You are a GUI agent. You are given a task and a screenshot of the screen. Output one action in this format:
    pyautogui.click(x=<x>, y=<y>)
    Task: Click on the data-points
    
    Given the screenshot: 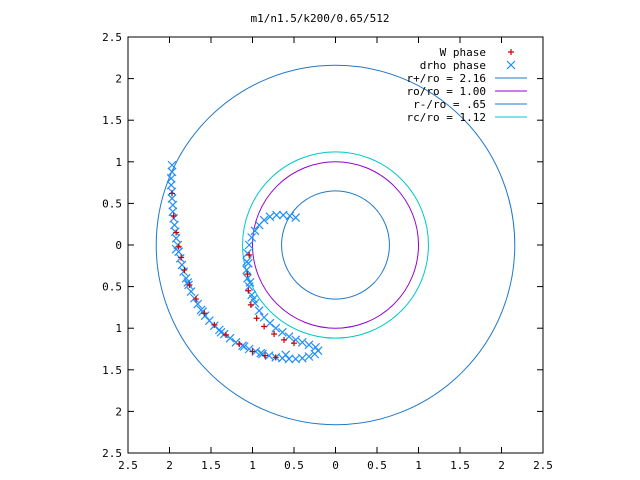 What is the action you would take?
    pyautogui.click(x=244, y=262)
    